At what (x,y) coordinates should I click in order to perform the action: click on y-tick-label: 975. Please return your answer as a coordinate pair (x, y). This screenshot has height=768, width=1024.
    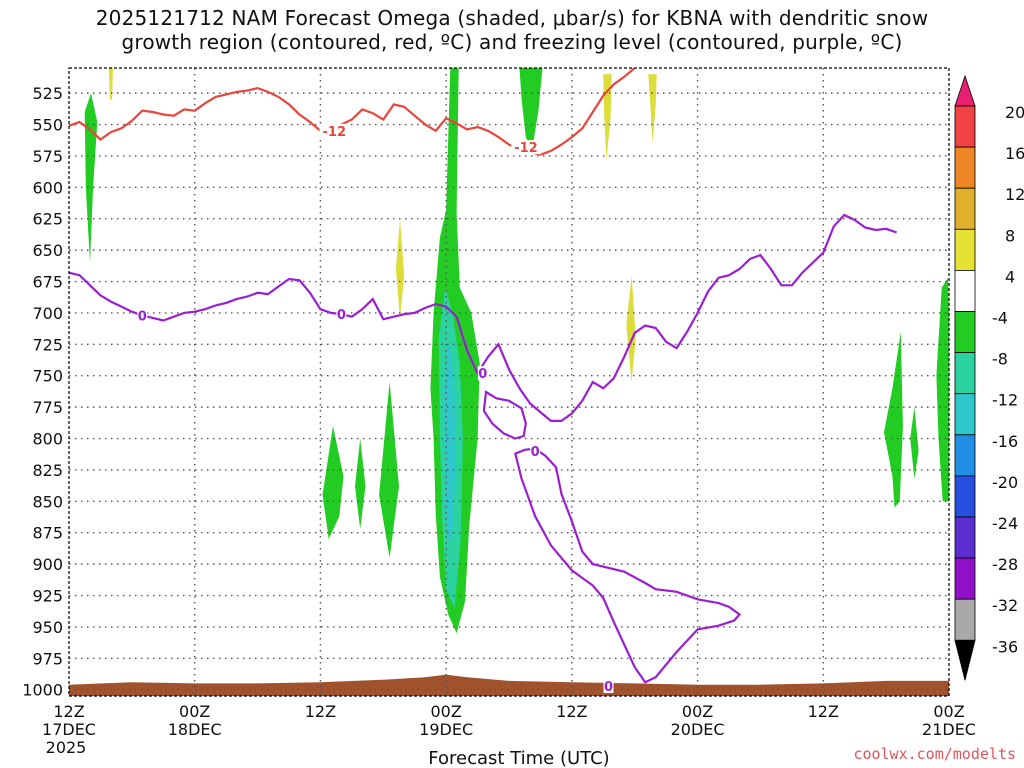
    Looking at the image, I should click on (47, 658).